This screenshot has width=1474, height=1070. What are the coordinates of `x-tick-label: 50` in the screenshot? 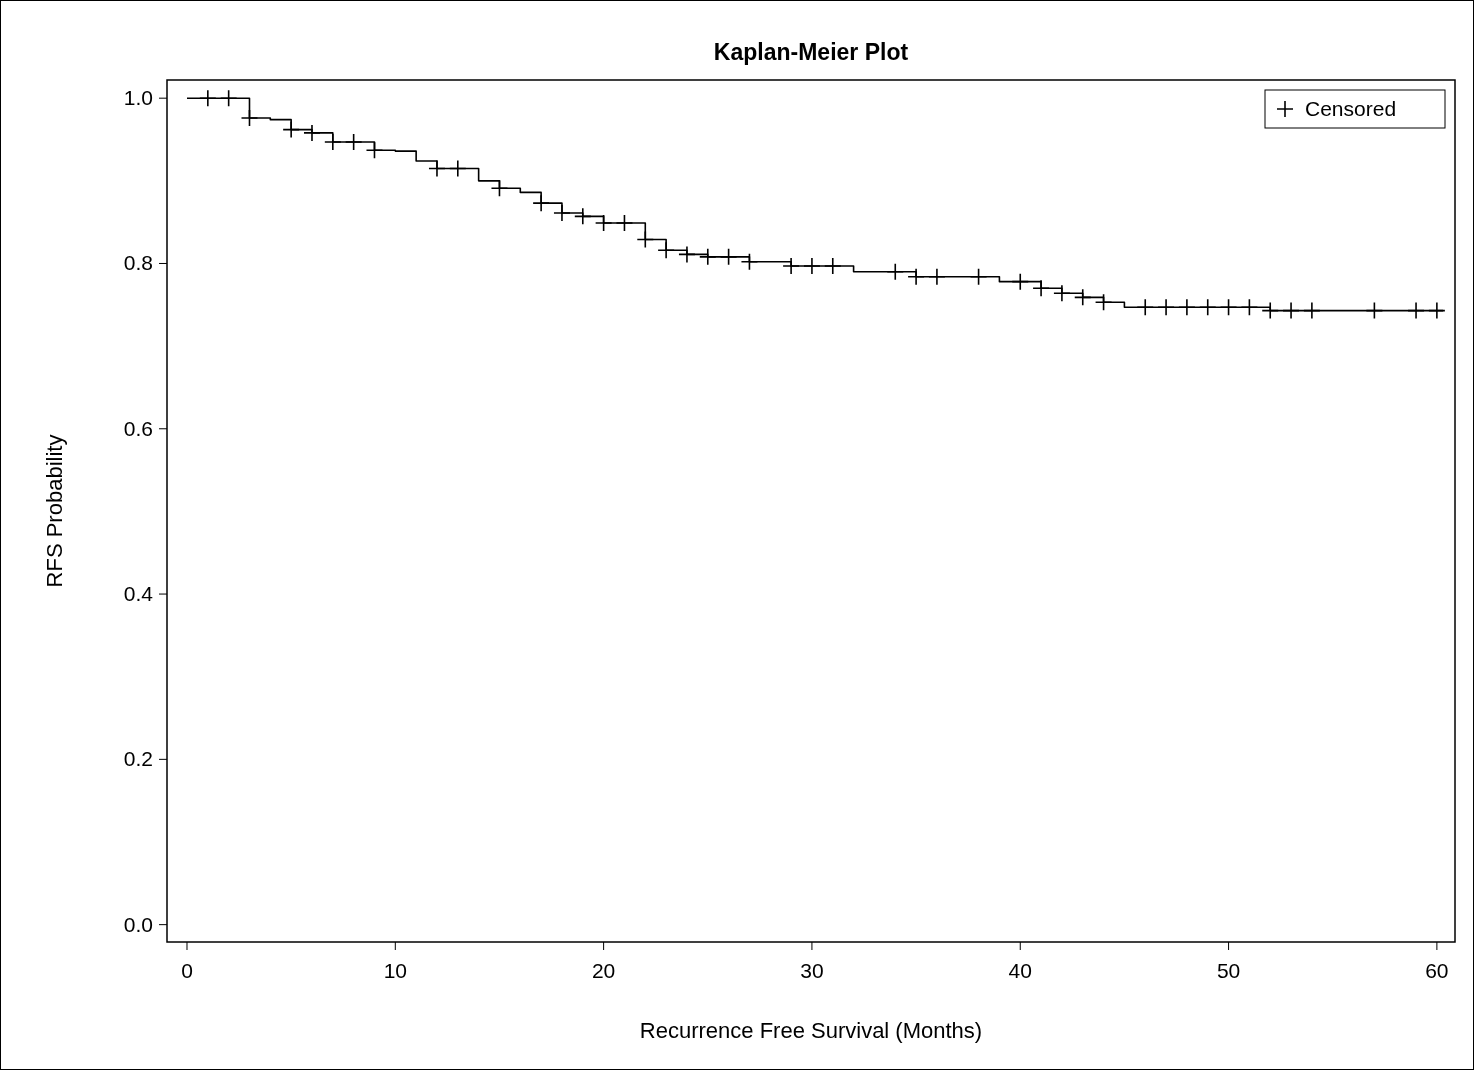 It's located at (1228, 970).